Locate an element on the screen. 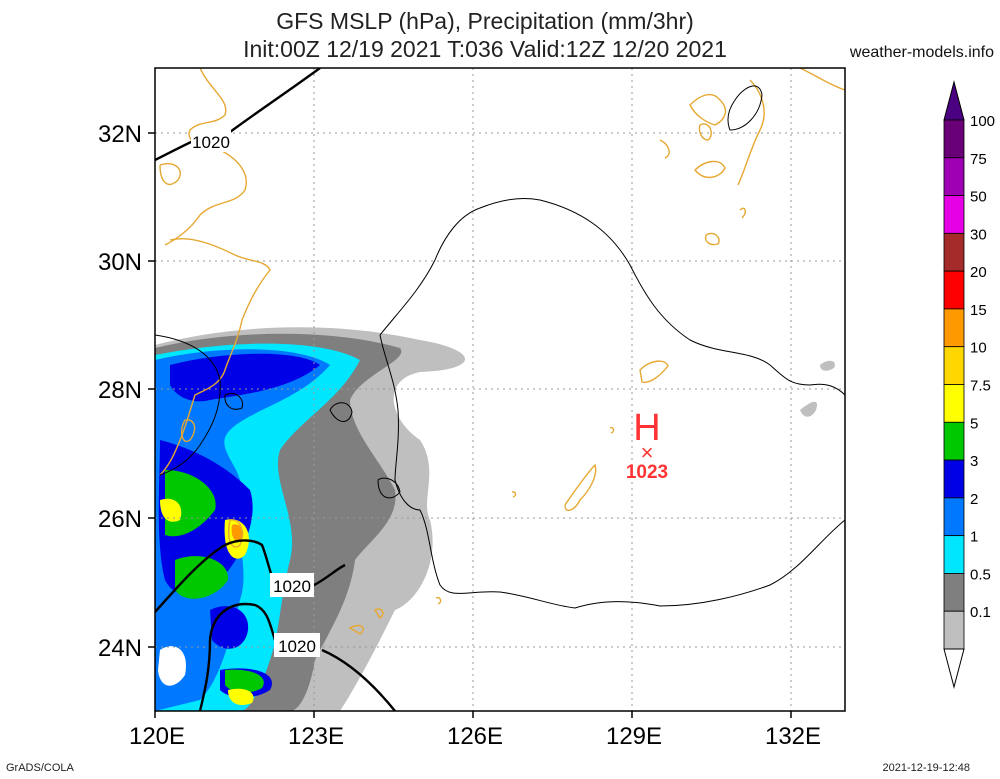  legend-label: 100 is located at coordinates (982, 121).